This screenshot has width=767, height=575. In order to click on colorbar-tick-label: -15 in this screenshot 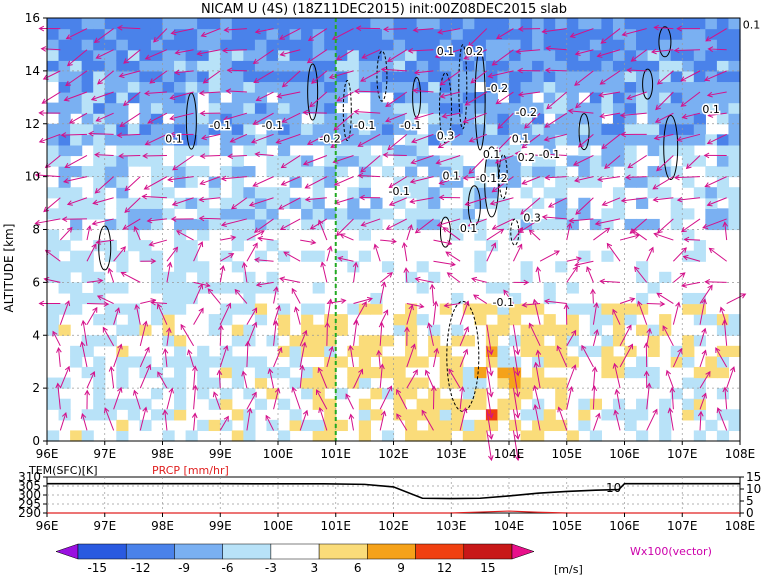, I will do `click(97, 568)`.